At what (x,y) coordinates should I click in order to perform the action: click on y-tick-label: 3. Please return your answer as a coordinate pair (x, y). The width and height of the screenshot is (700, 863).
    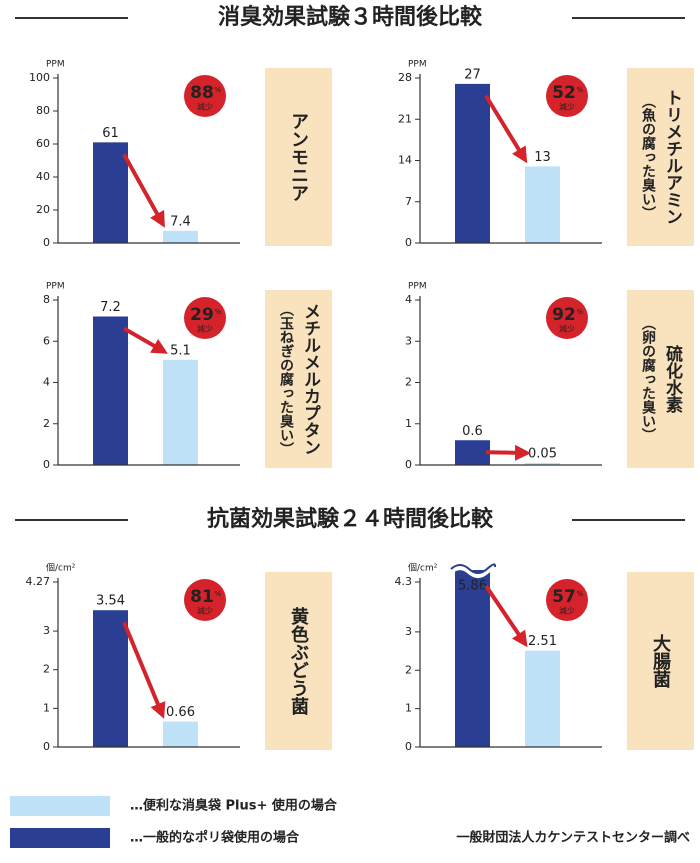
    Looking at the image, I should click on (46, 630).